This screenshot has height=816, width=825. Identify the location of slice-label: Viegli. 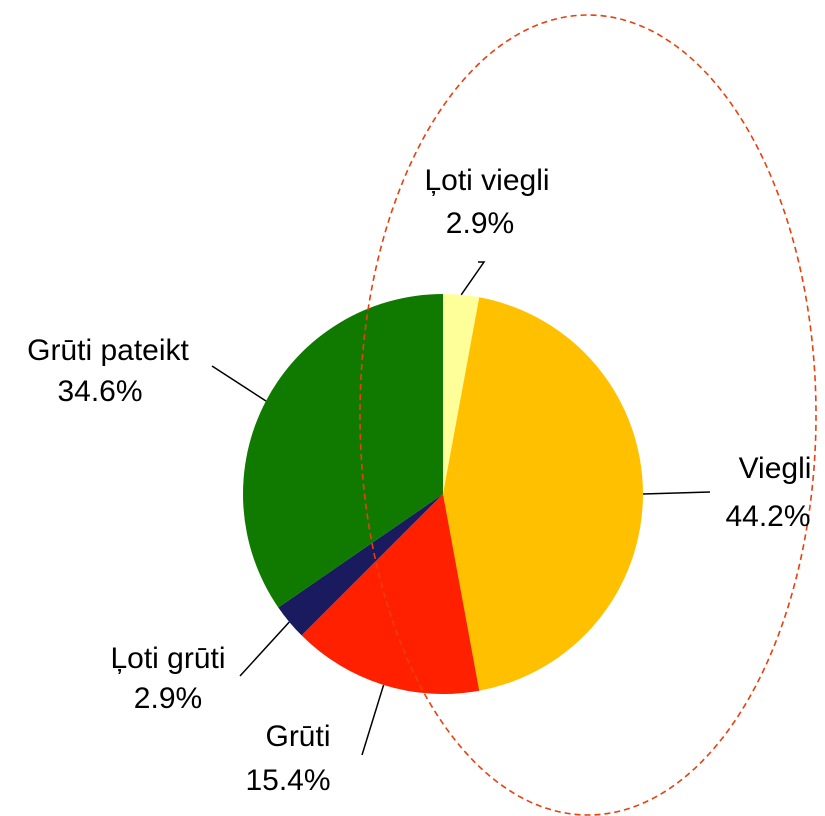
(775, 468).